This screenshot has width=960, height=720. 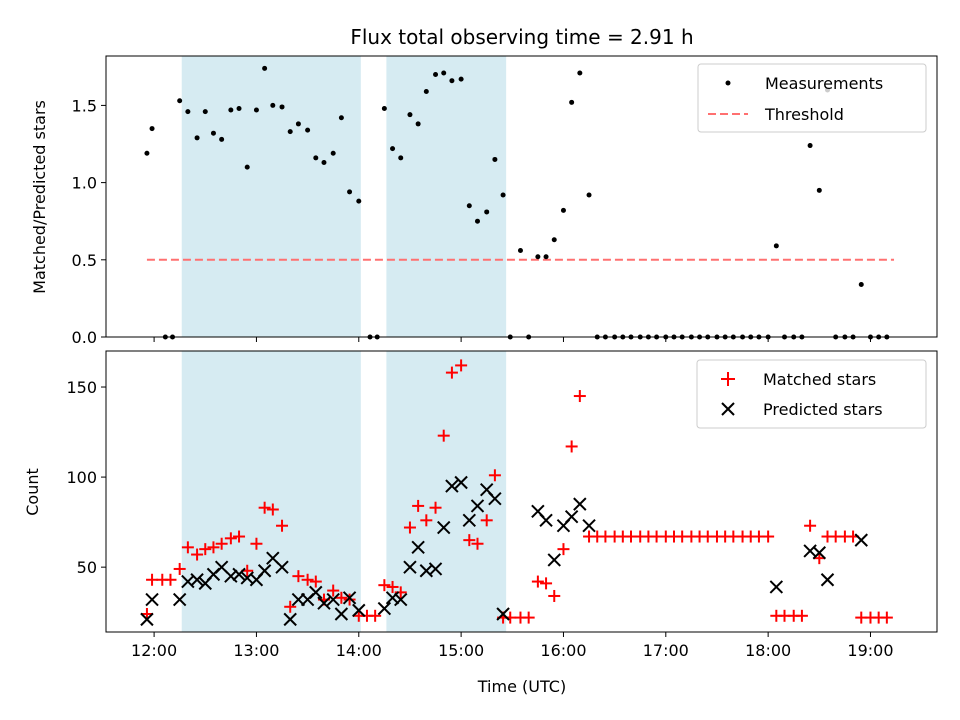 What do you see at coordinates (89, 221) in the screenshot?
I see `top-y-axis: 0.0 0.5 1.0 1.5` at bounding box center [89, 221].